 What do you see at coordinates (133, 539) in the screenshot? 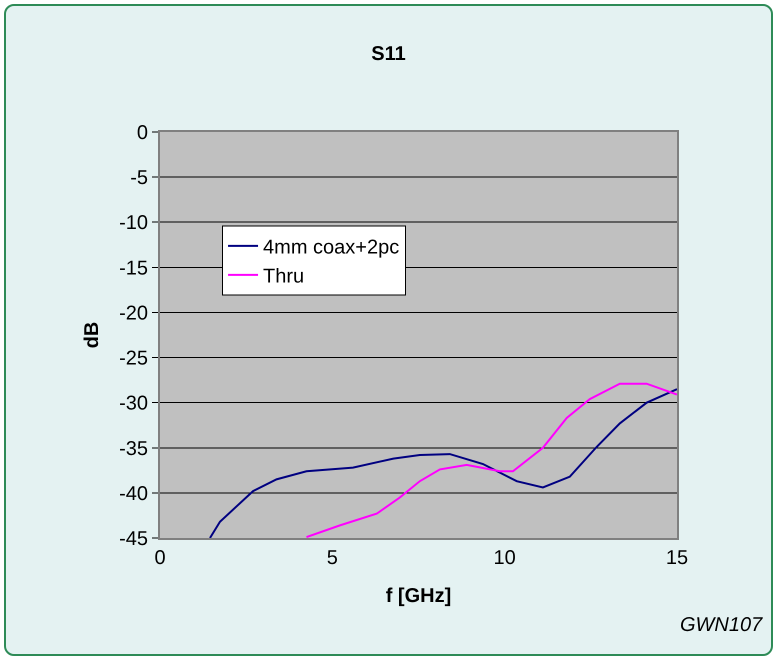
I see `y-tick-label: -45` at bounding box center [133, 539].